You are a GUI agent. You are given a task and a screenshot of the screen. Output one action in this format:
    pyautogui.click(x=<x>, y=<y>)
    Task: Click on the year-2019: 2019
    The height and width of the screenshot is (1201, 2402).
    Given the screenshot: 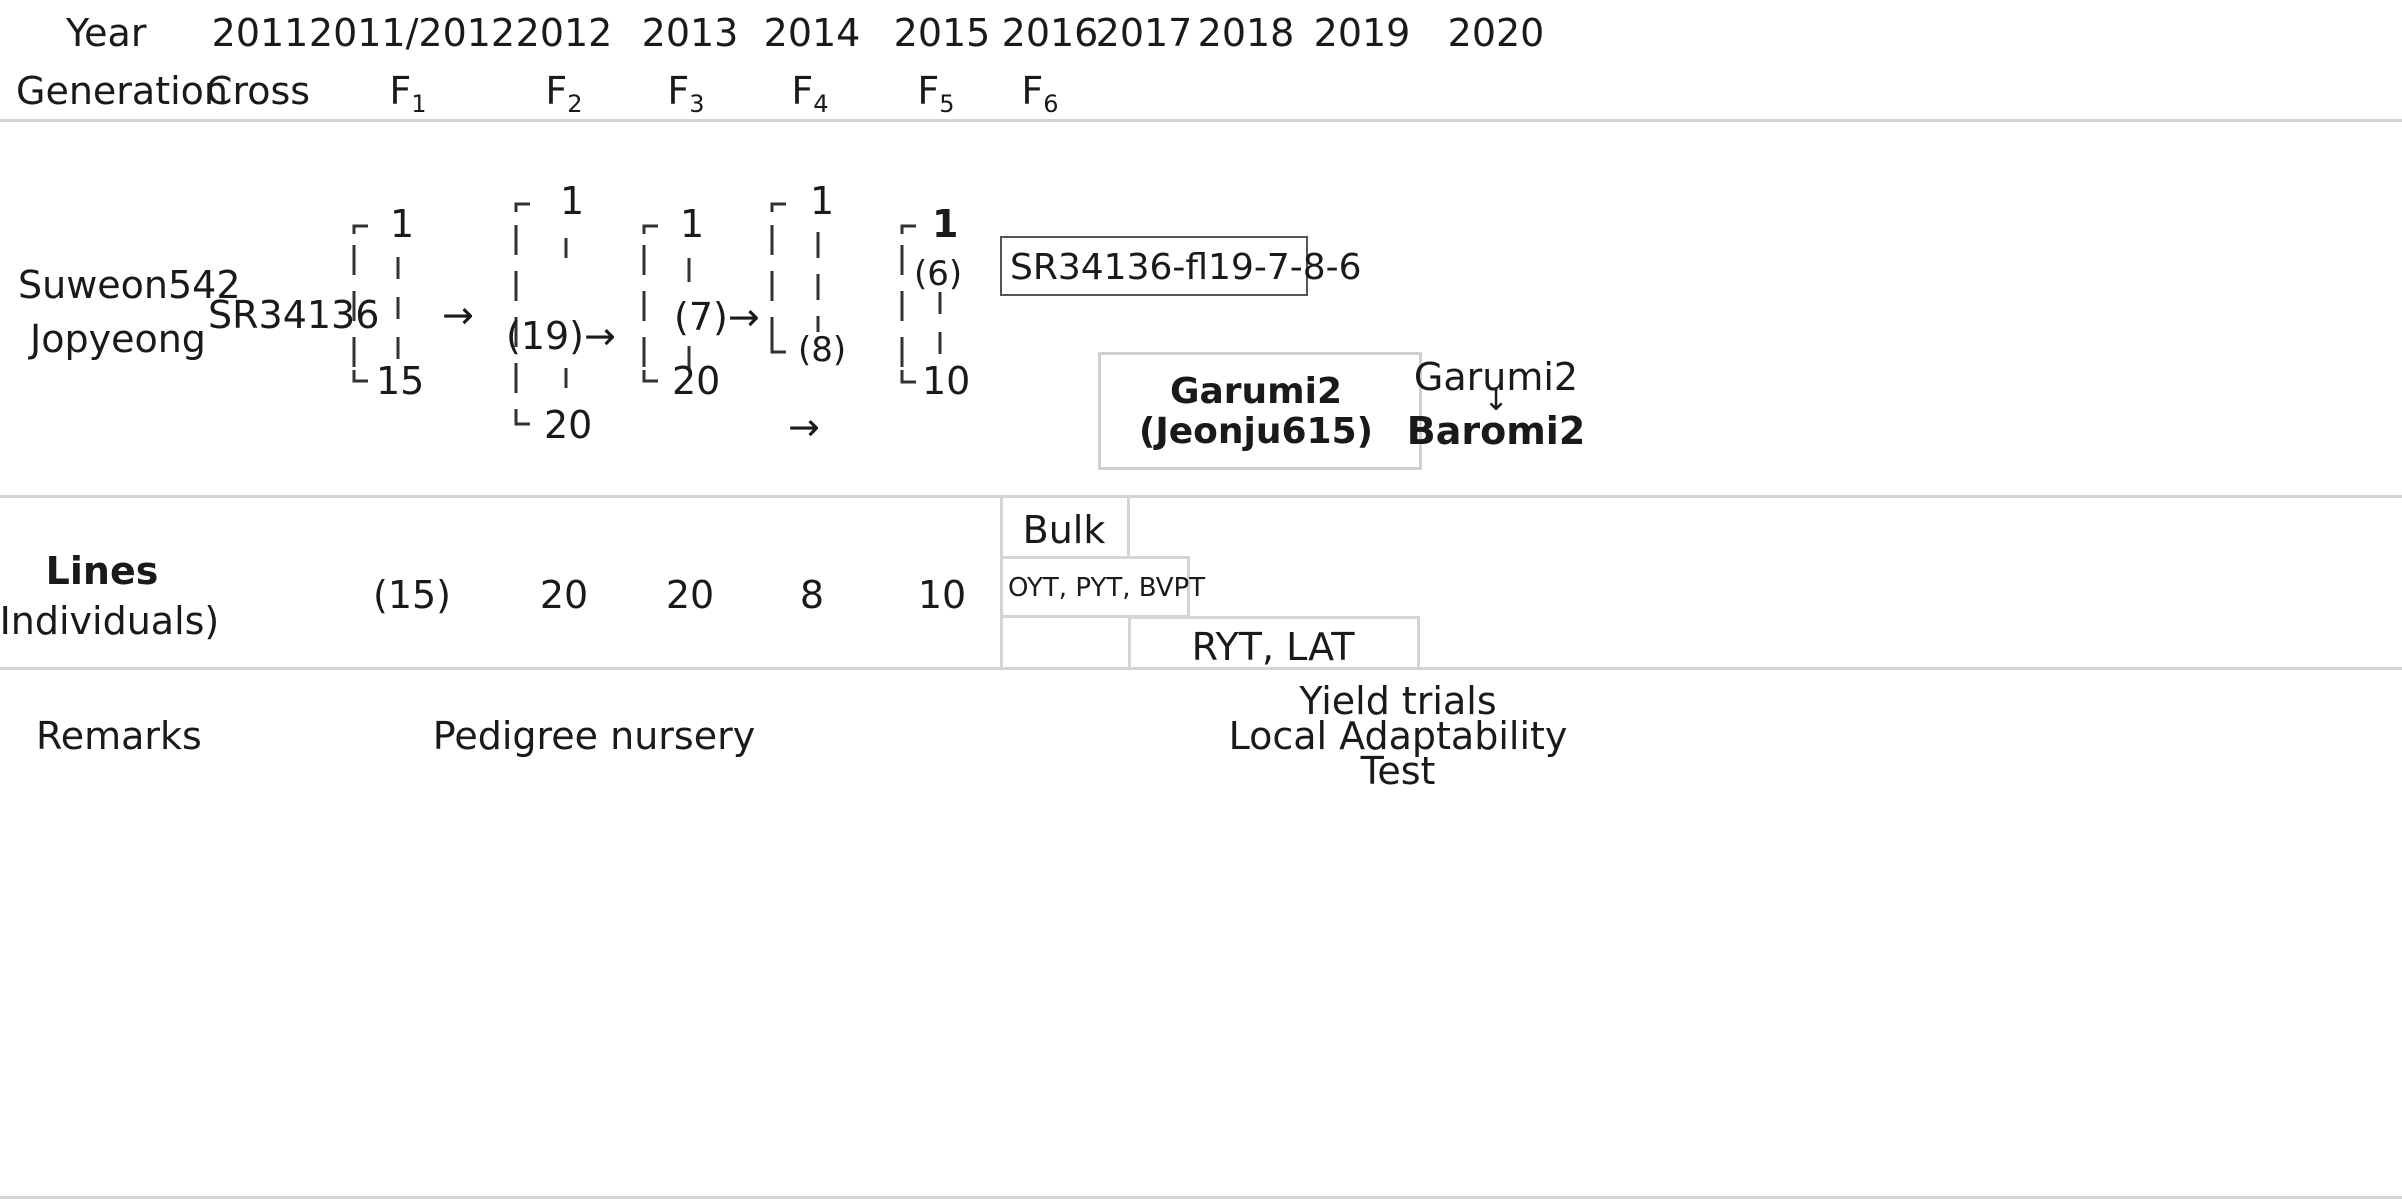 What is the action you would take?
    pyautogui.click(x=1362, y=33)
    